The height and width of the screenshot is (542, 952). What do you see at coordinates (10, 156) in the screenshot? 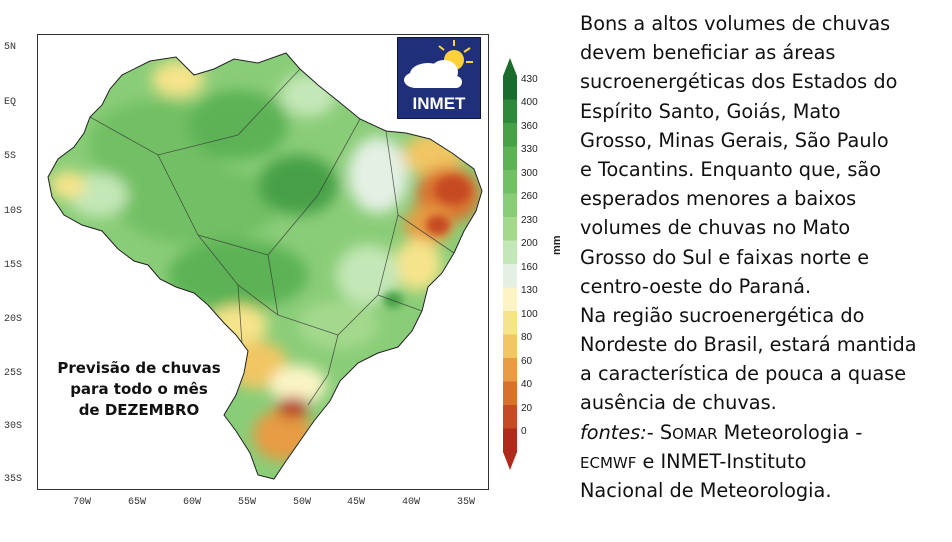
I see `lat-tick: 5S` at bounding box center [10, 156].